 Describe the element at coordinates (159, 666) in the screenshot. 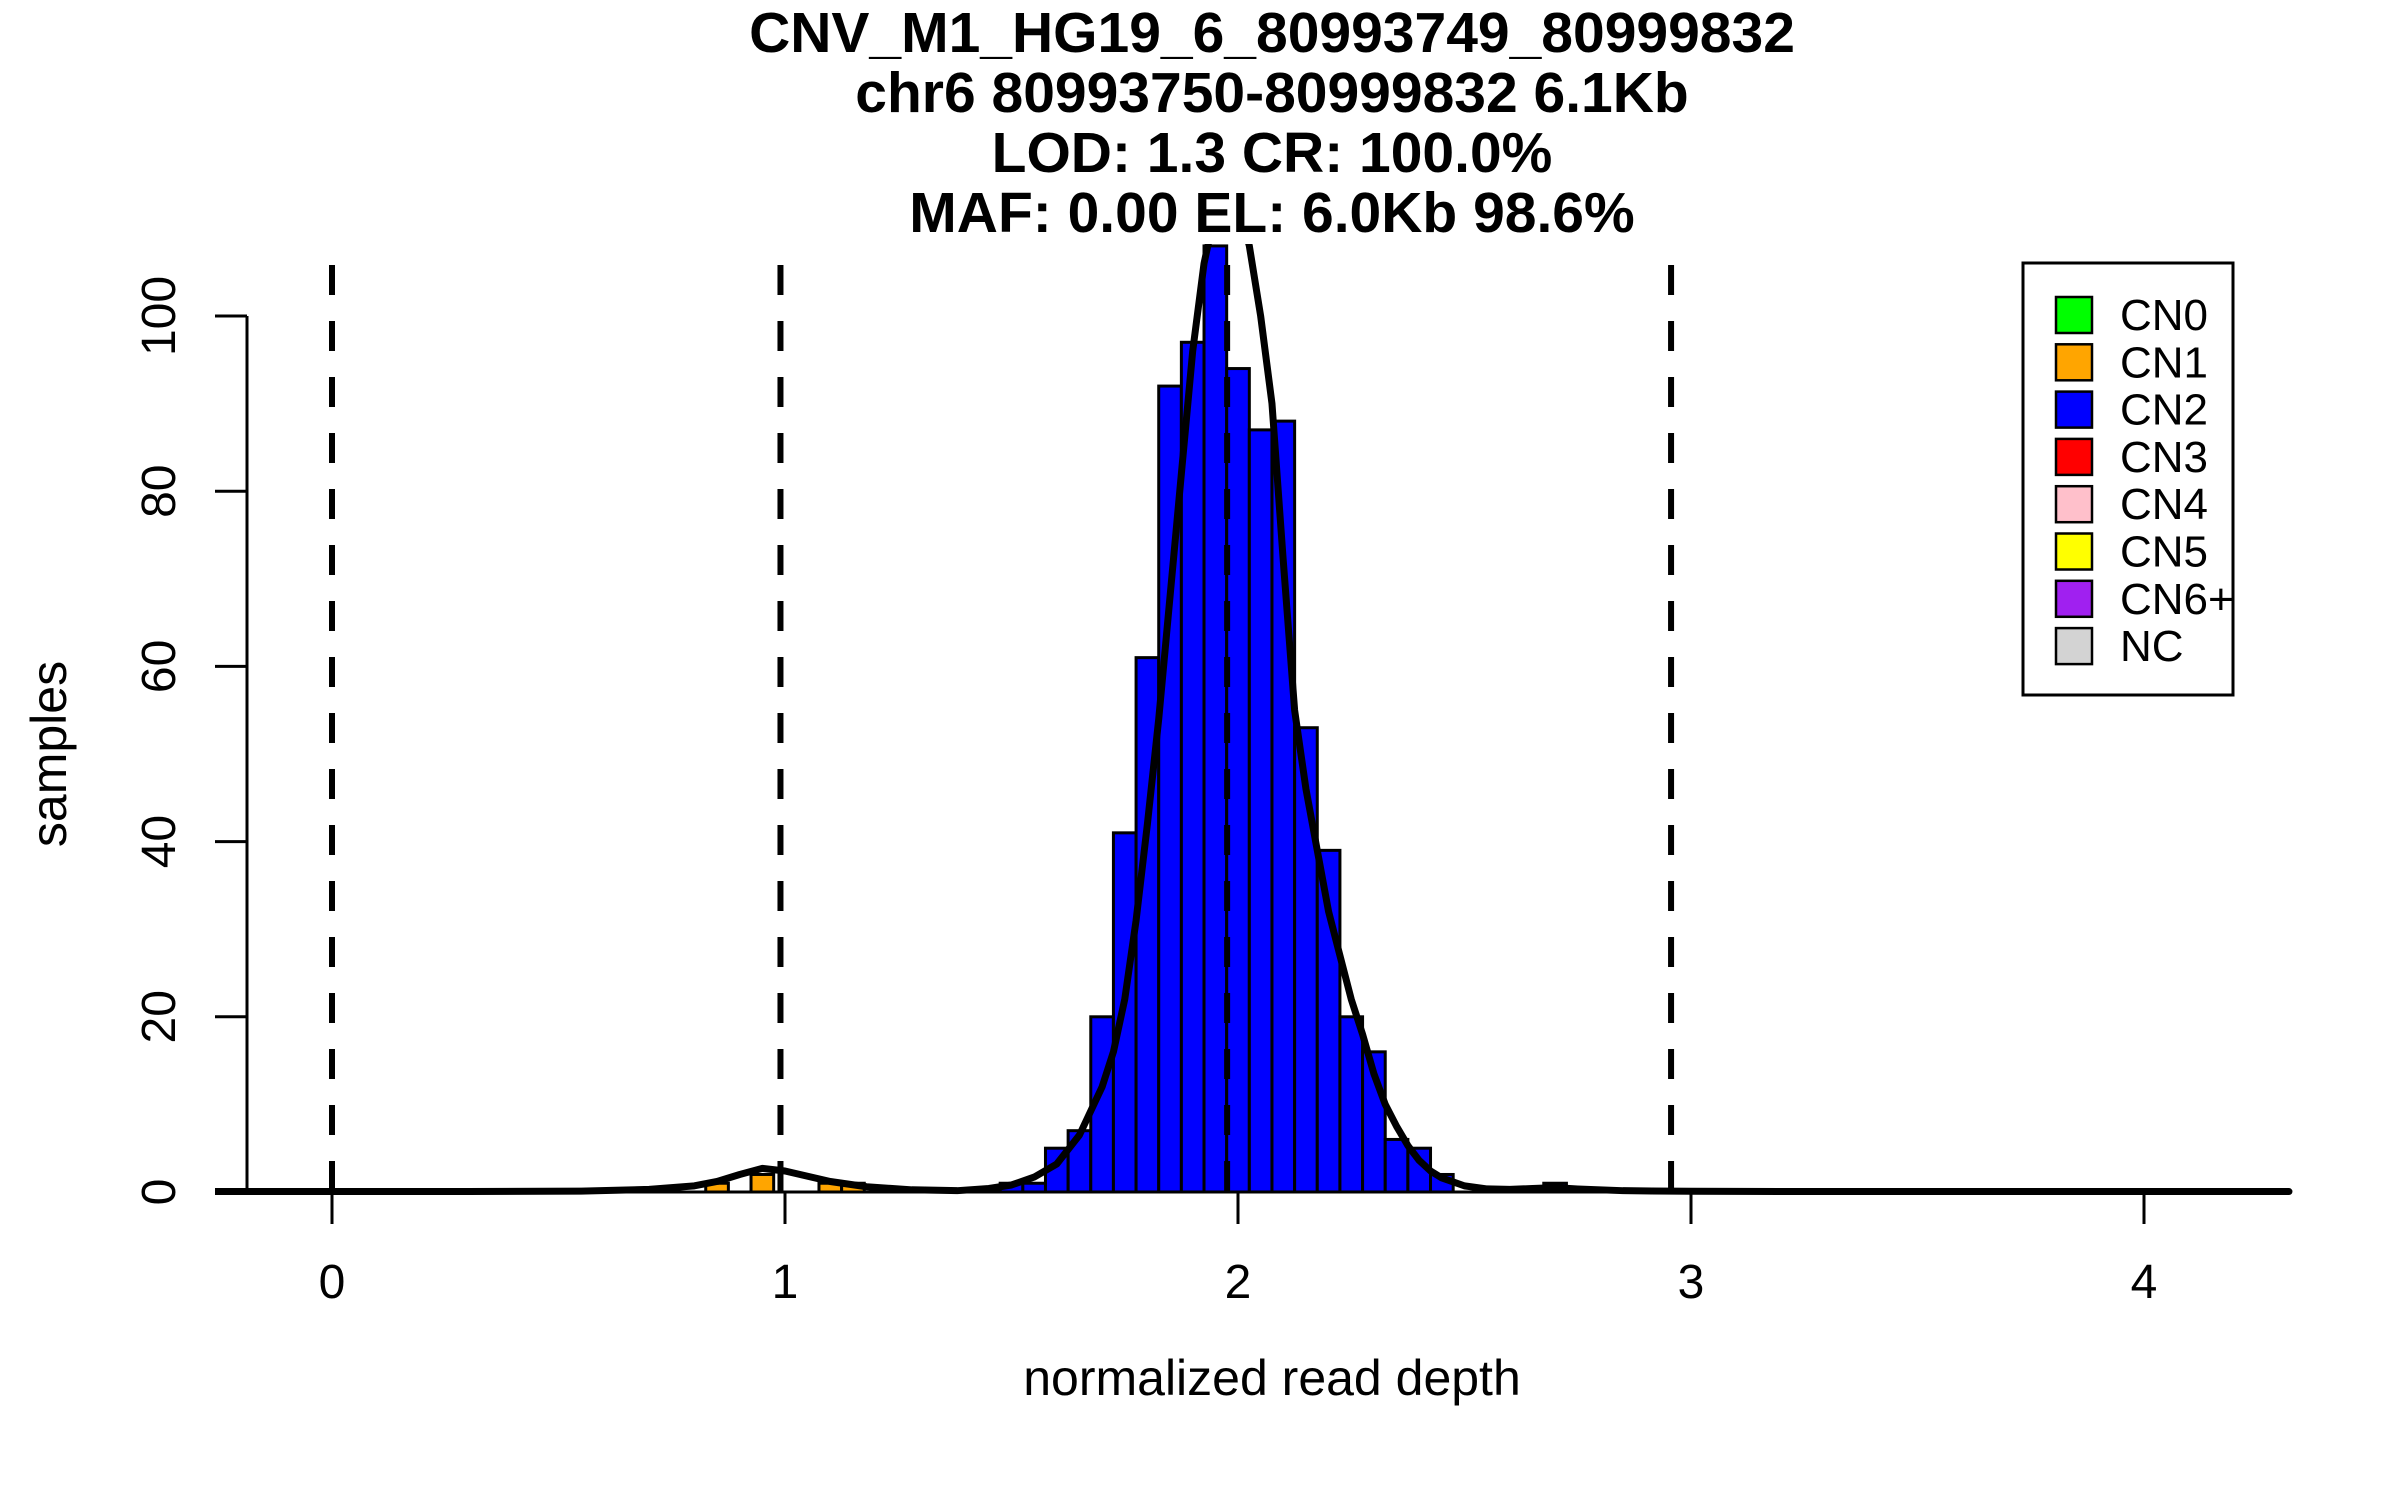

I see `y-tick-label: 60` at that location.